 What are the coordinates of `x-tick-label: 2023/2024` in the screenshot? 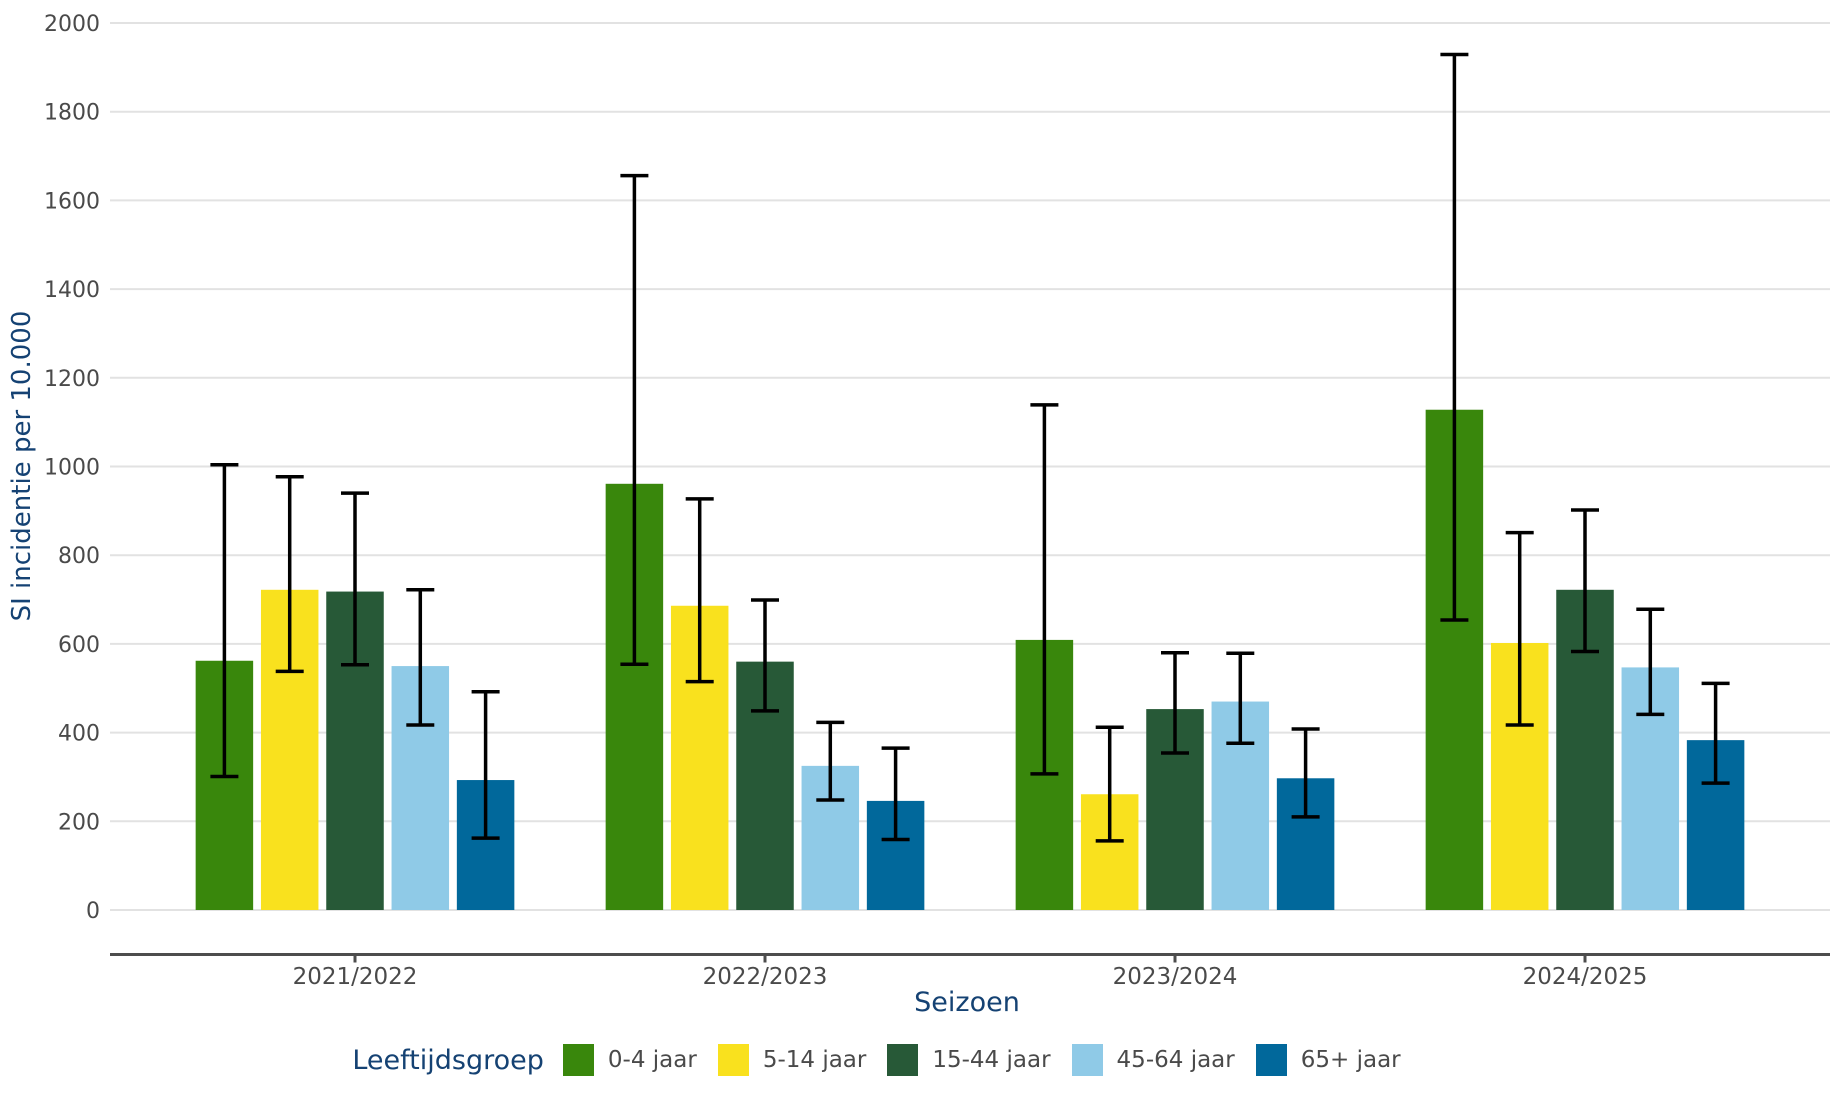 It's located at (1175, 977).